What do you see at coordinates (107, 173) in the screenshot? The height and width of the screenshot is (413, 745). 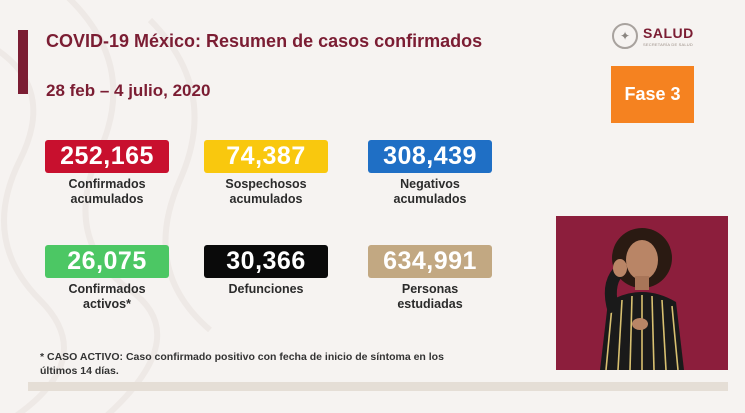 I see `stat-confirmados-acumulados: 252,165 Confirmados acumulados` at bounding box center [107, 173].